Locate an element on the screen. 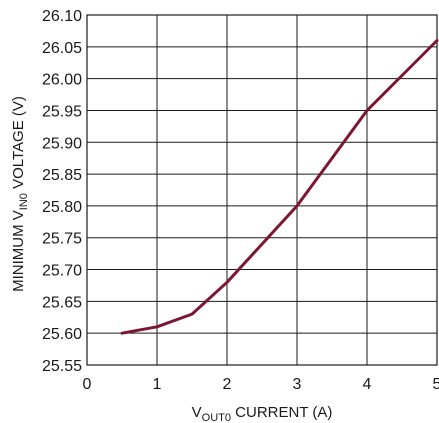 The height and width of the screenshot is (423, 439). y-axis-label-rest: VOLTAGE (V) is located at coordinates (18, 144).